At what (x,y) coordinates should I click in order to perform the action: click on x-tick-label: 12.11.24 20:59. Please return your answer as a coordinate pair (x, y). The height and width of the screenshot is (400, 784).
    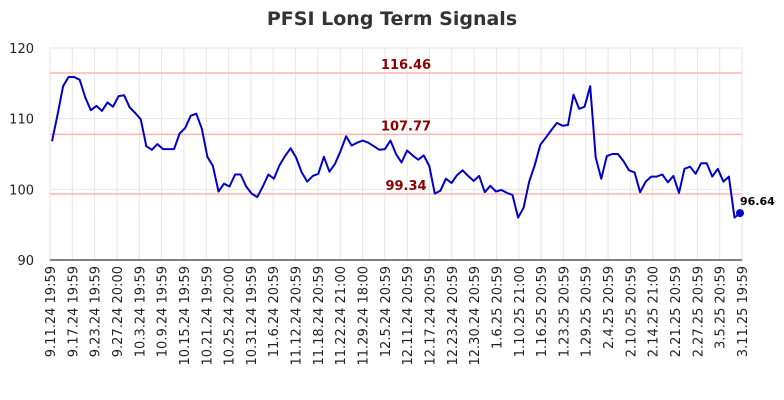
    Looking at the image, I should click on (408, 316).